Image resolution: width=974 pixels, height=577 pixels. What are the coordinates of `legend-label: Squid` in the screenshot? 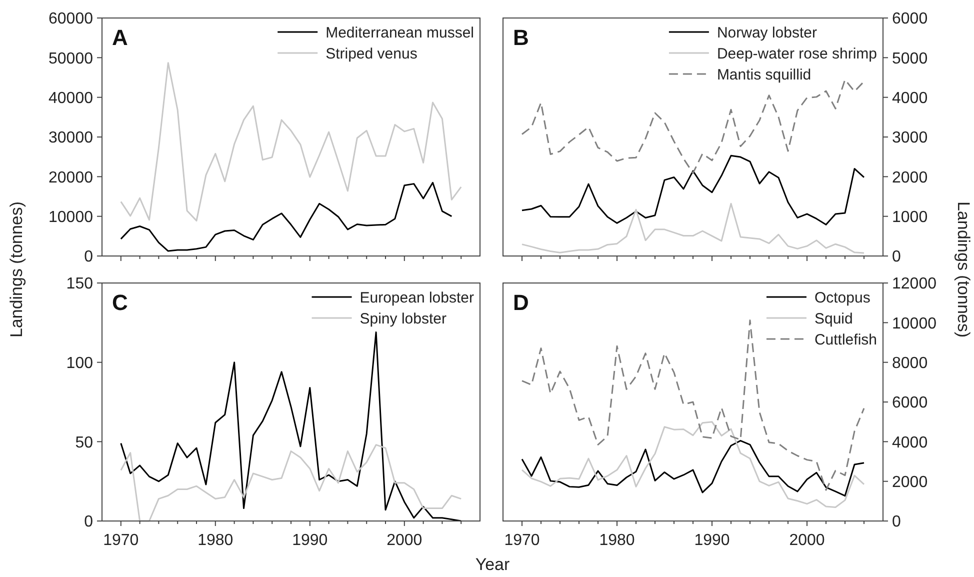 It's located at (833, 319).